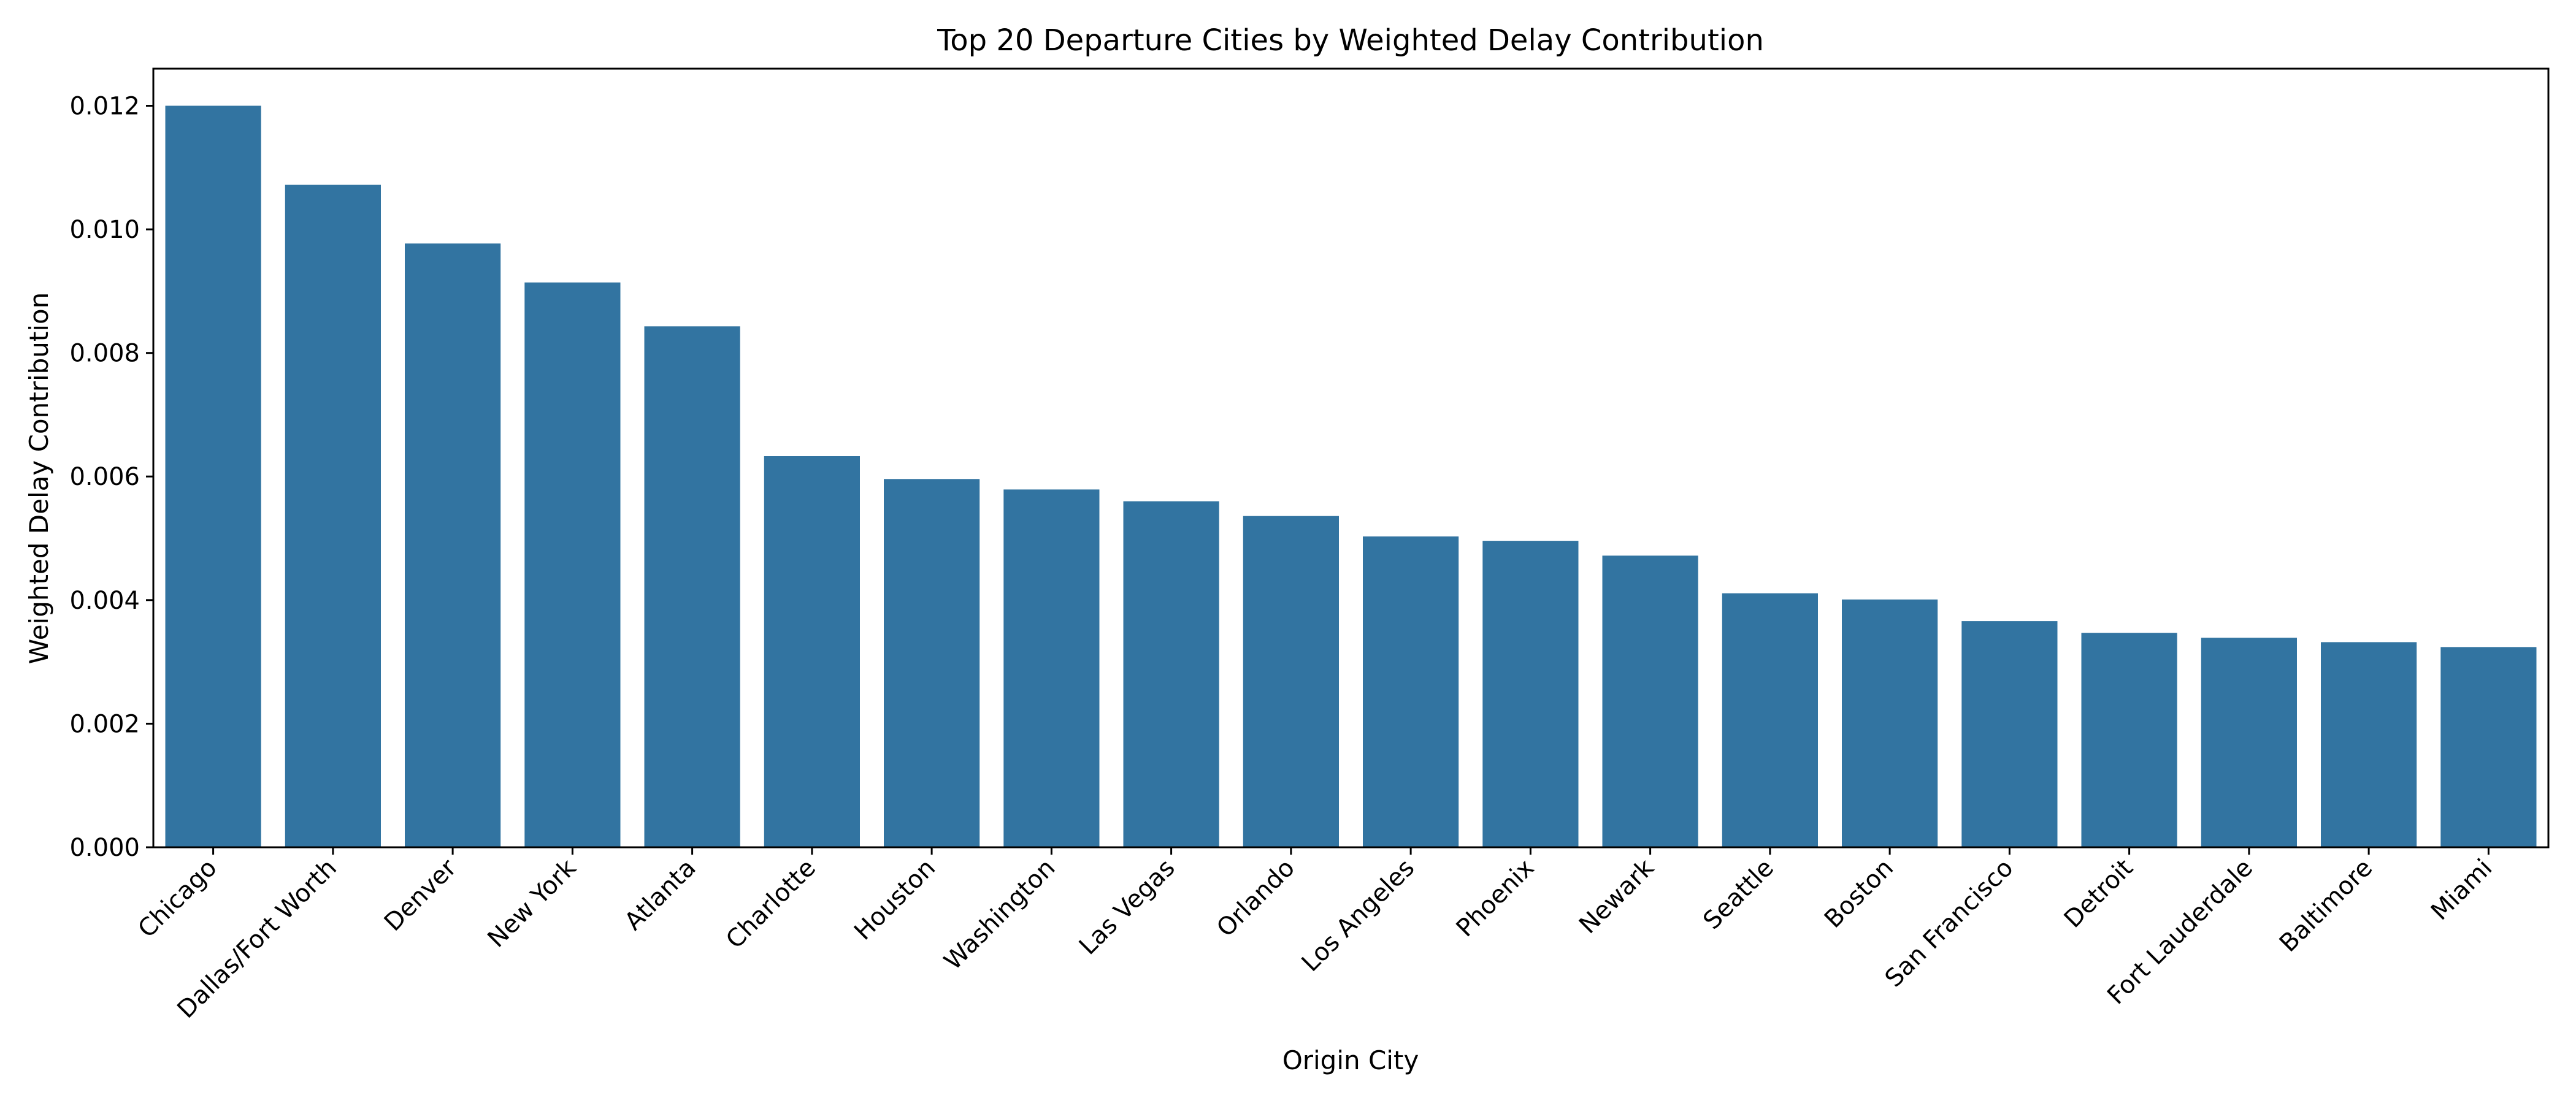 The height and width of the screenshot is (1106, 2576). Describe the element at coordinates (2099, 894) in the screenshot. I see `x-tick-label: Detroit` at that location.